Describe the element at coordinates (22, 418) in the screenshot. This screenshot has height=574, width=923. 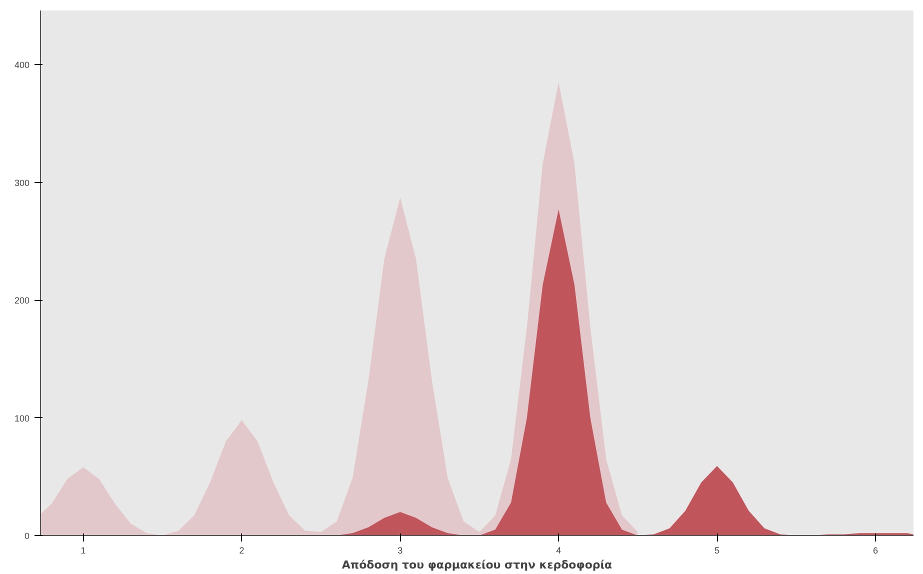
I see `y-tick-label: 100` at that location.